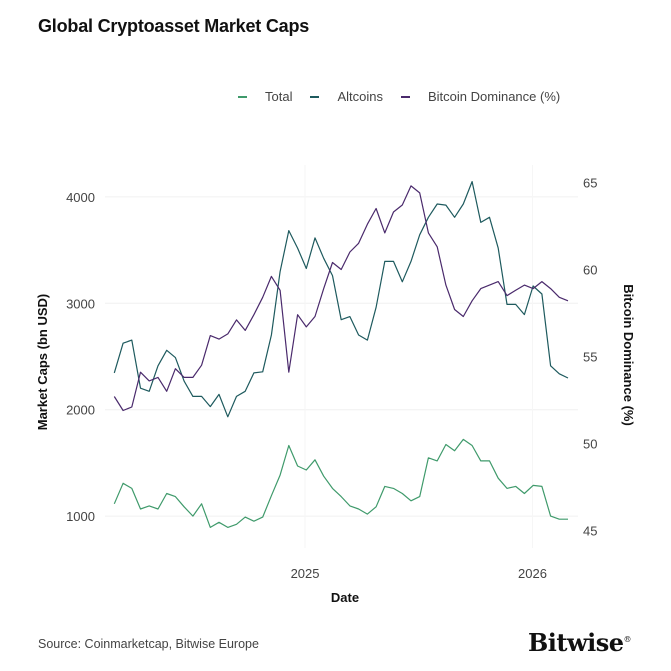  Describe the element at coordinates (532, 573) in the screenshot. I see `x-tick-label: 2026` at that location.